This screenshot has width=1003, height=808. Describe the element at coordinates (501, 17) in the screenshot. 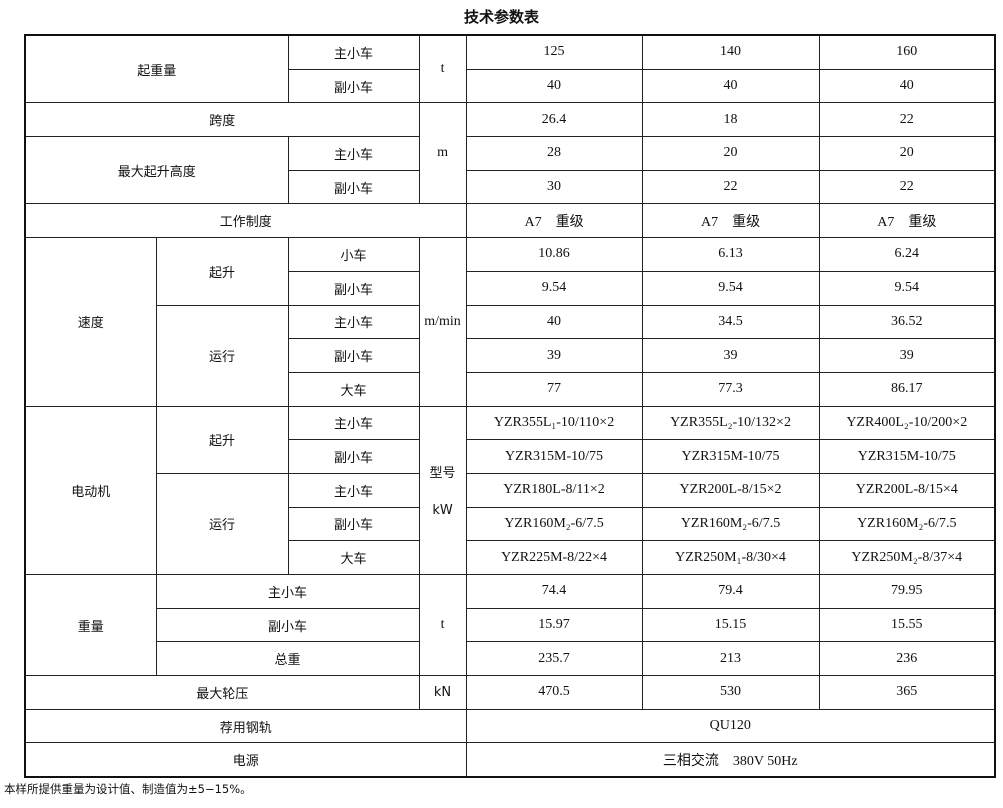

I see `table-title: 技术参数表` at that location.